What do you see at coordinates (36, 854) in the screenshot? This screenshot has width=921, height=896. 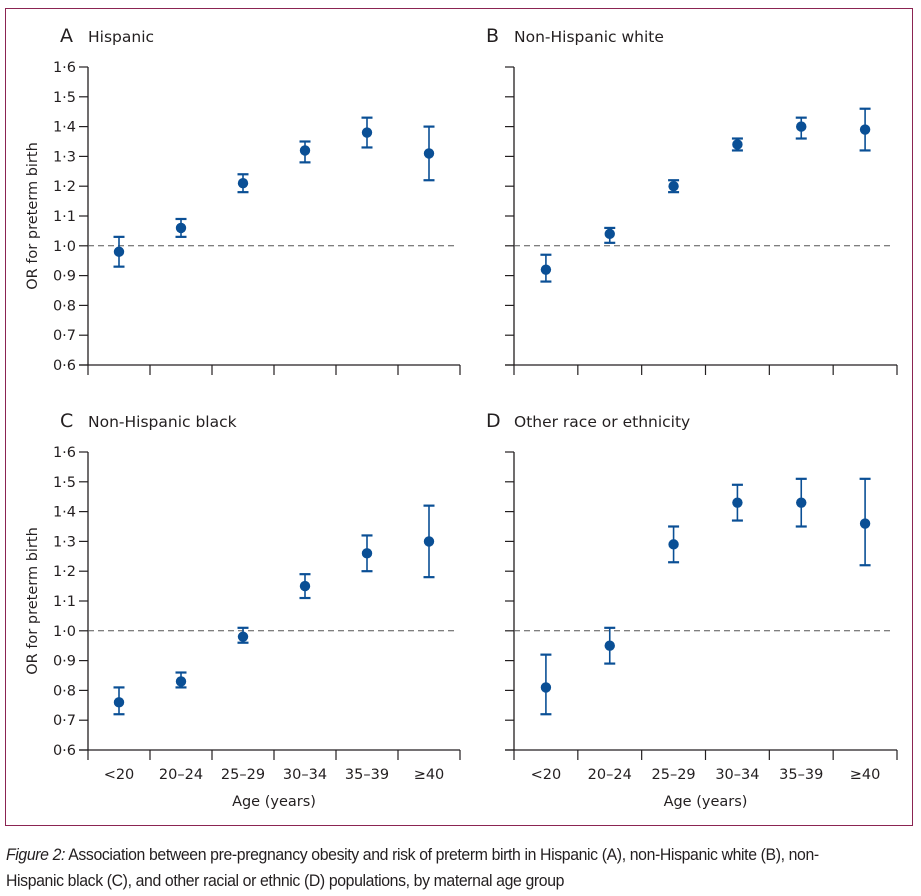 I see `caption-label: Figure 2:` at bounding box center [36, 854].